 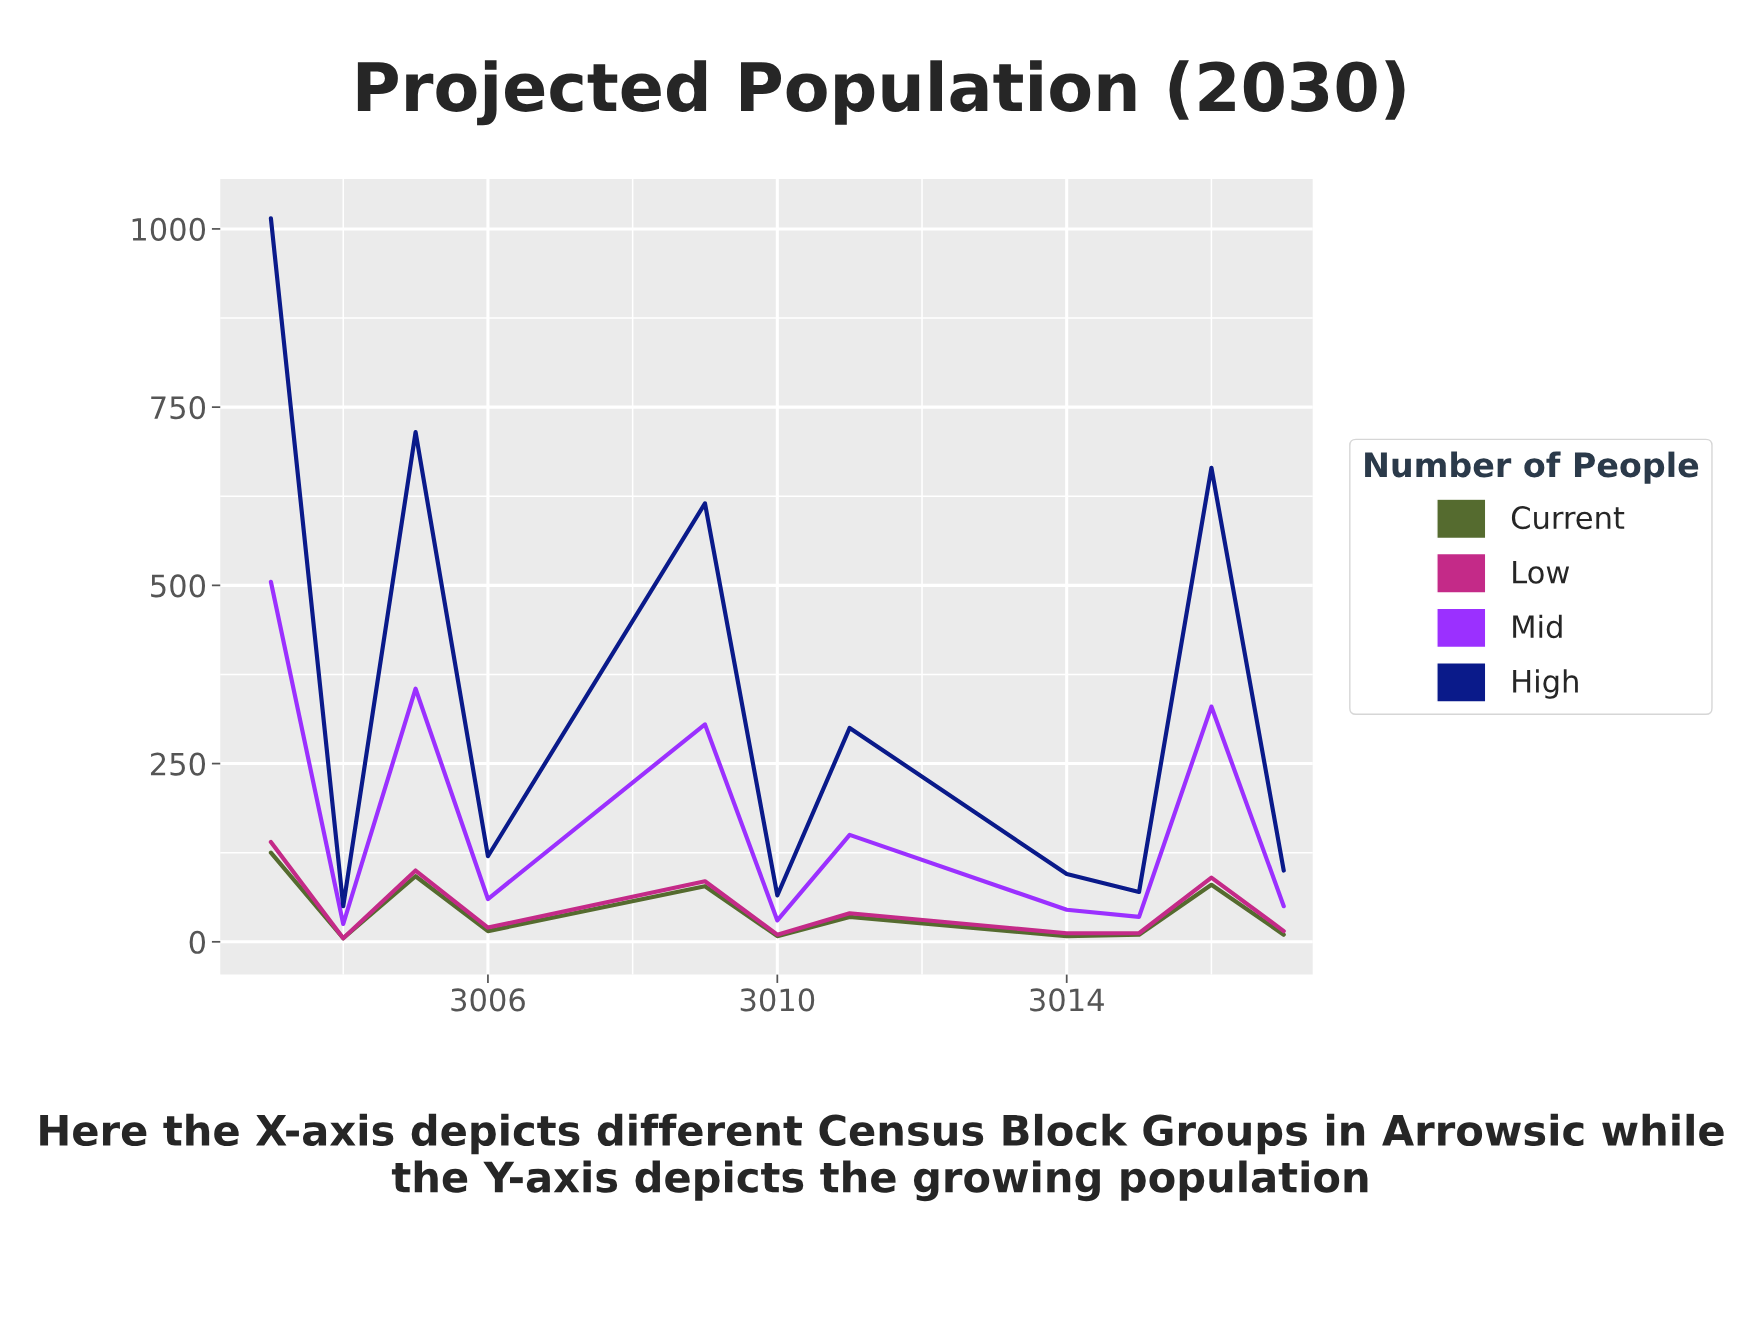 I want to click on y-tick-label: 750, so click(x=178, y=408).